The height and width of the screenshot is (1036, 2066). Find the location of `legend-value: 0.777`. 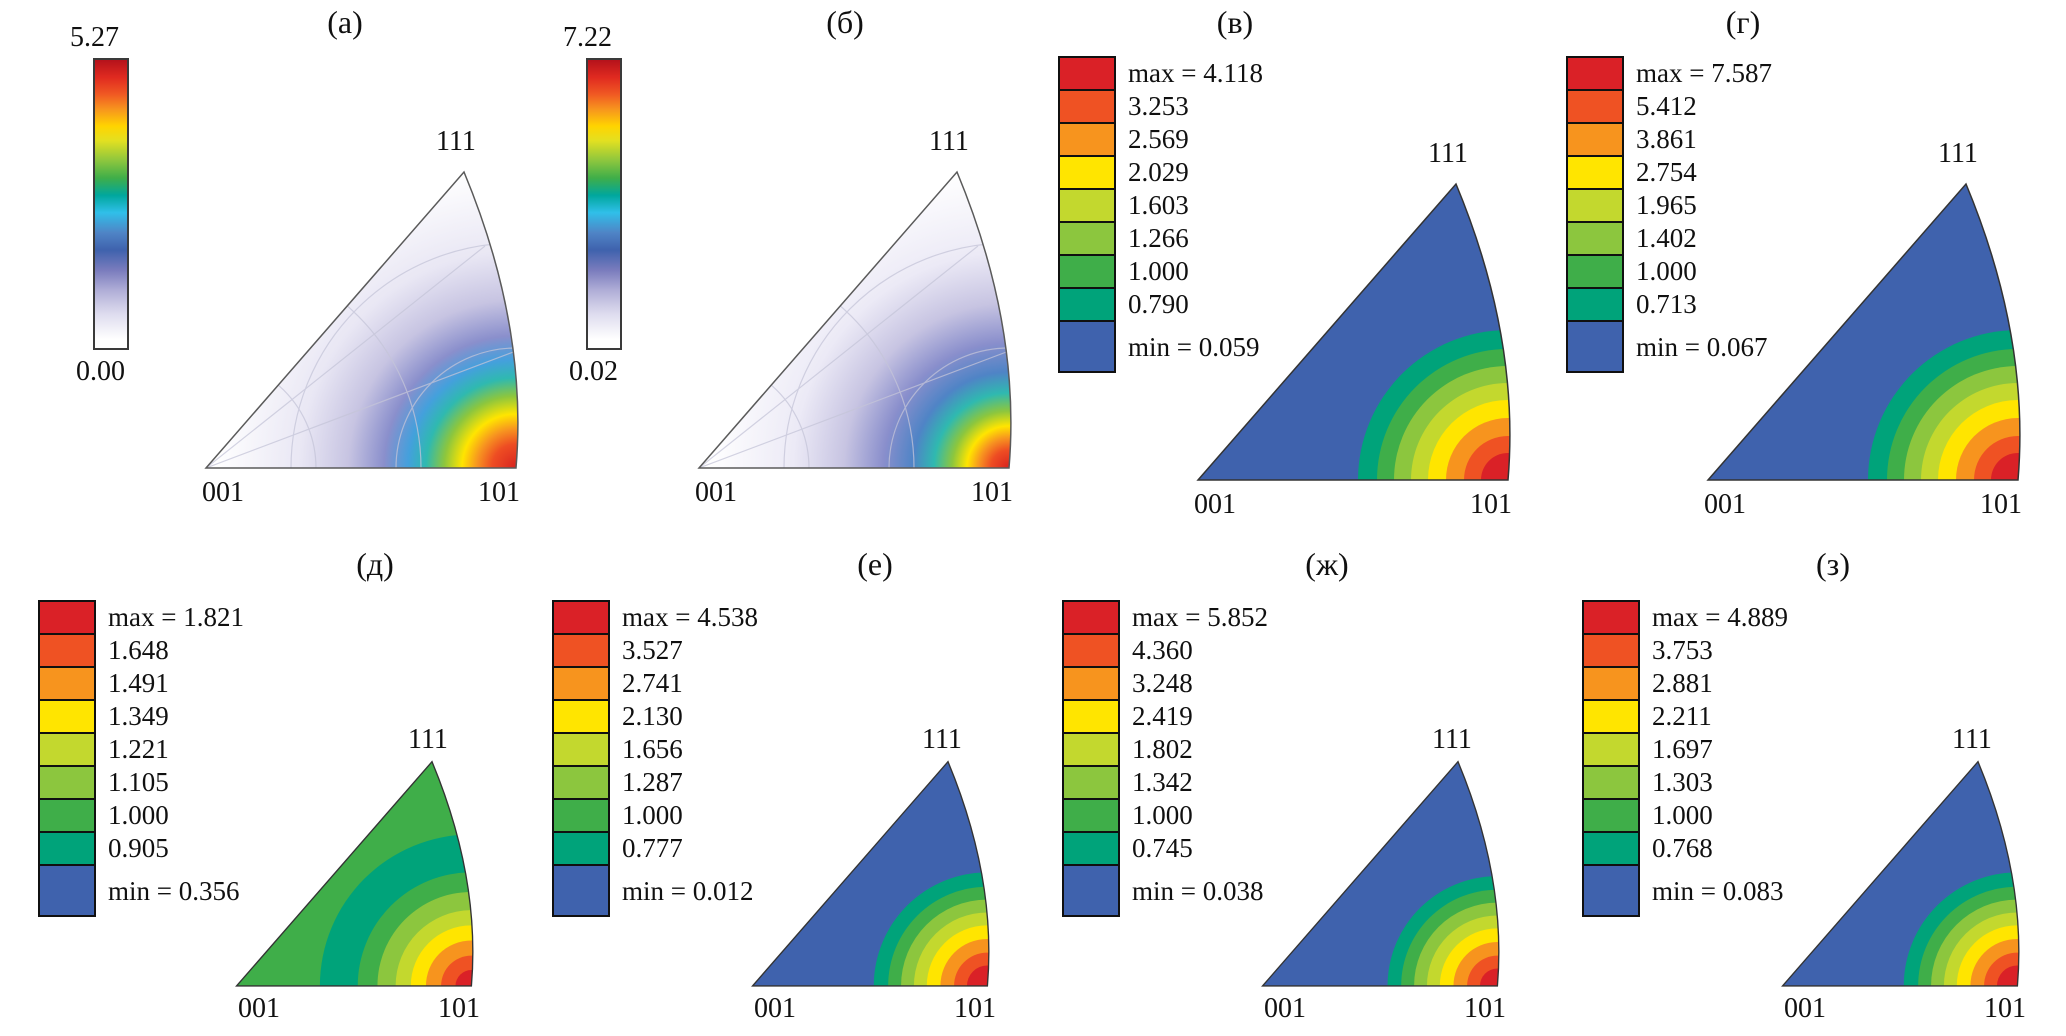

legend-value: 0.777 is located at coordinates (652, 848).